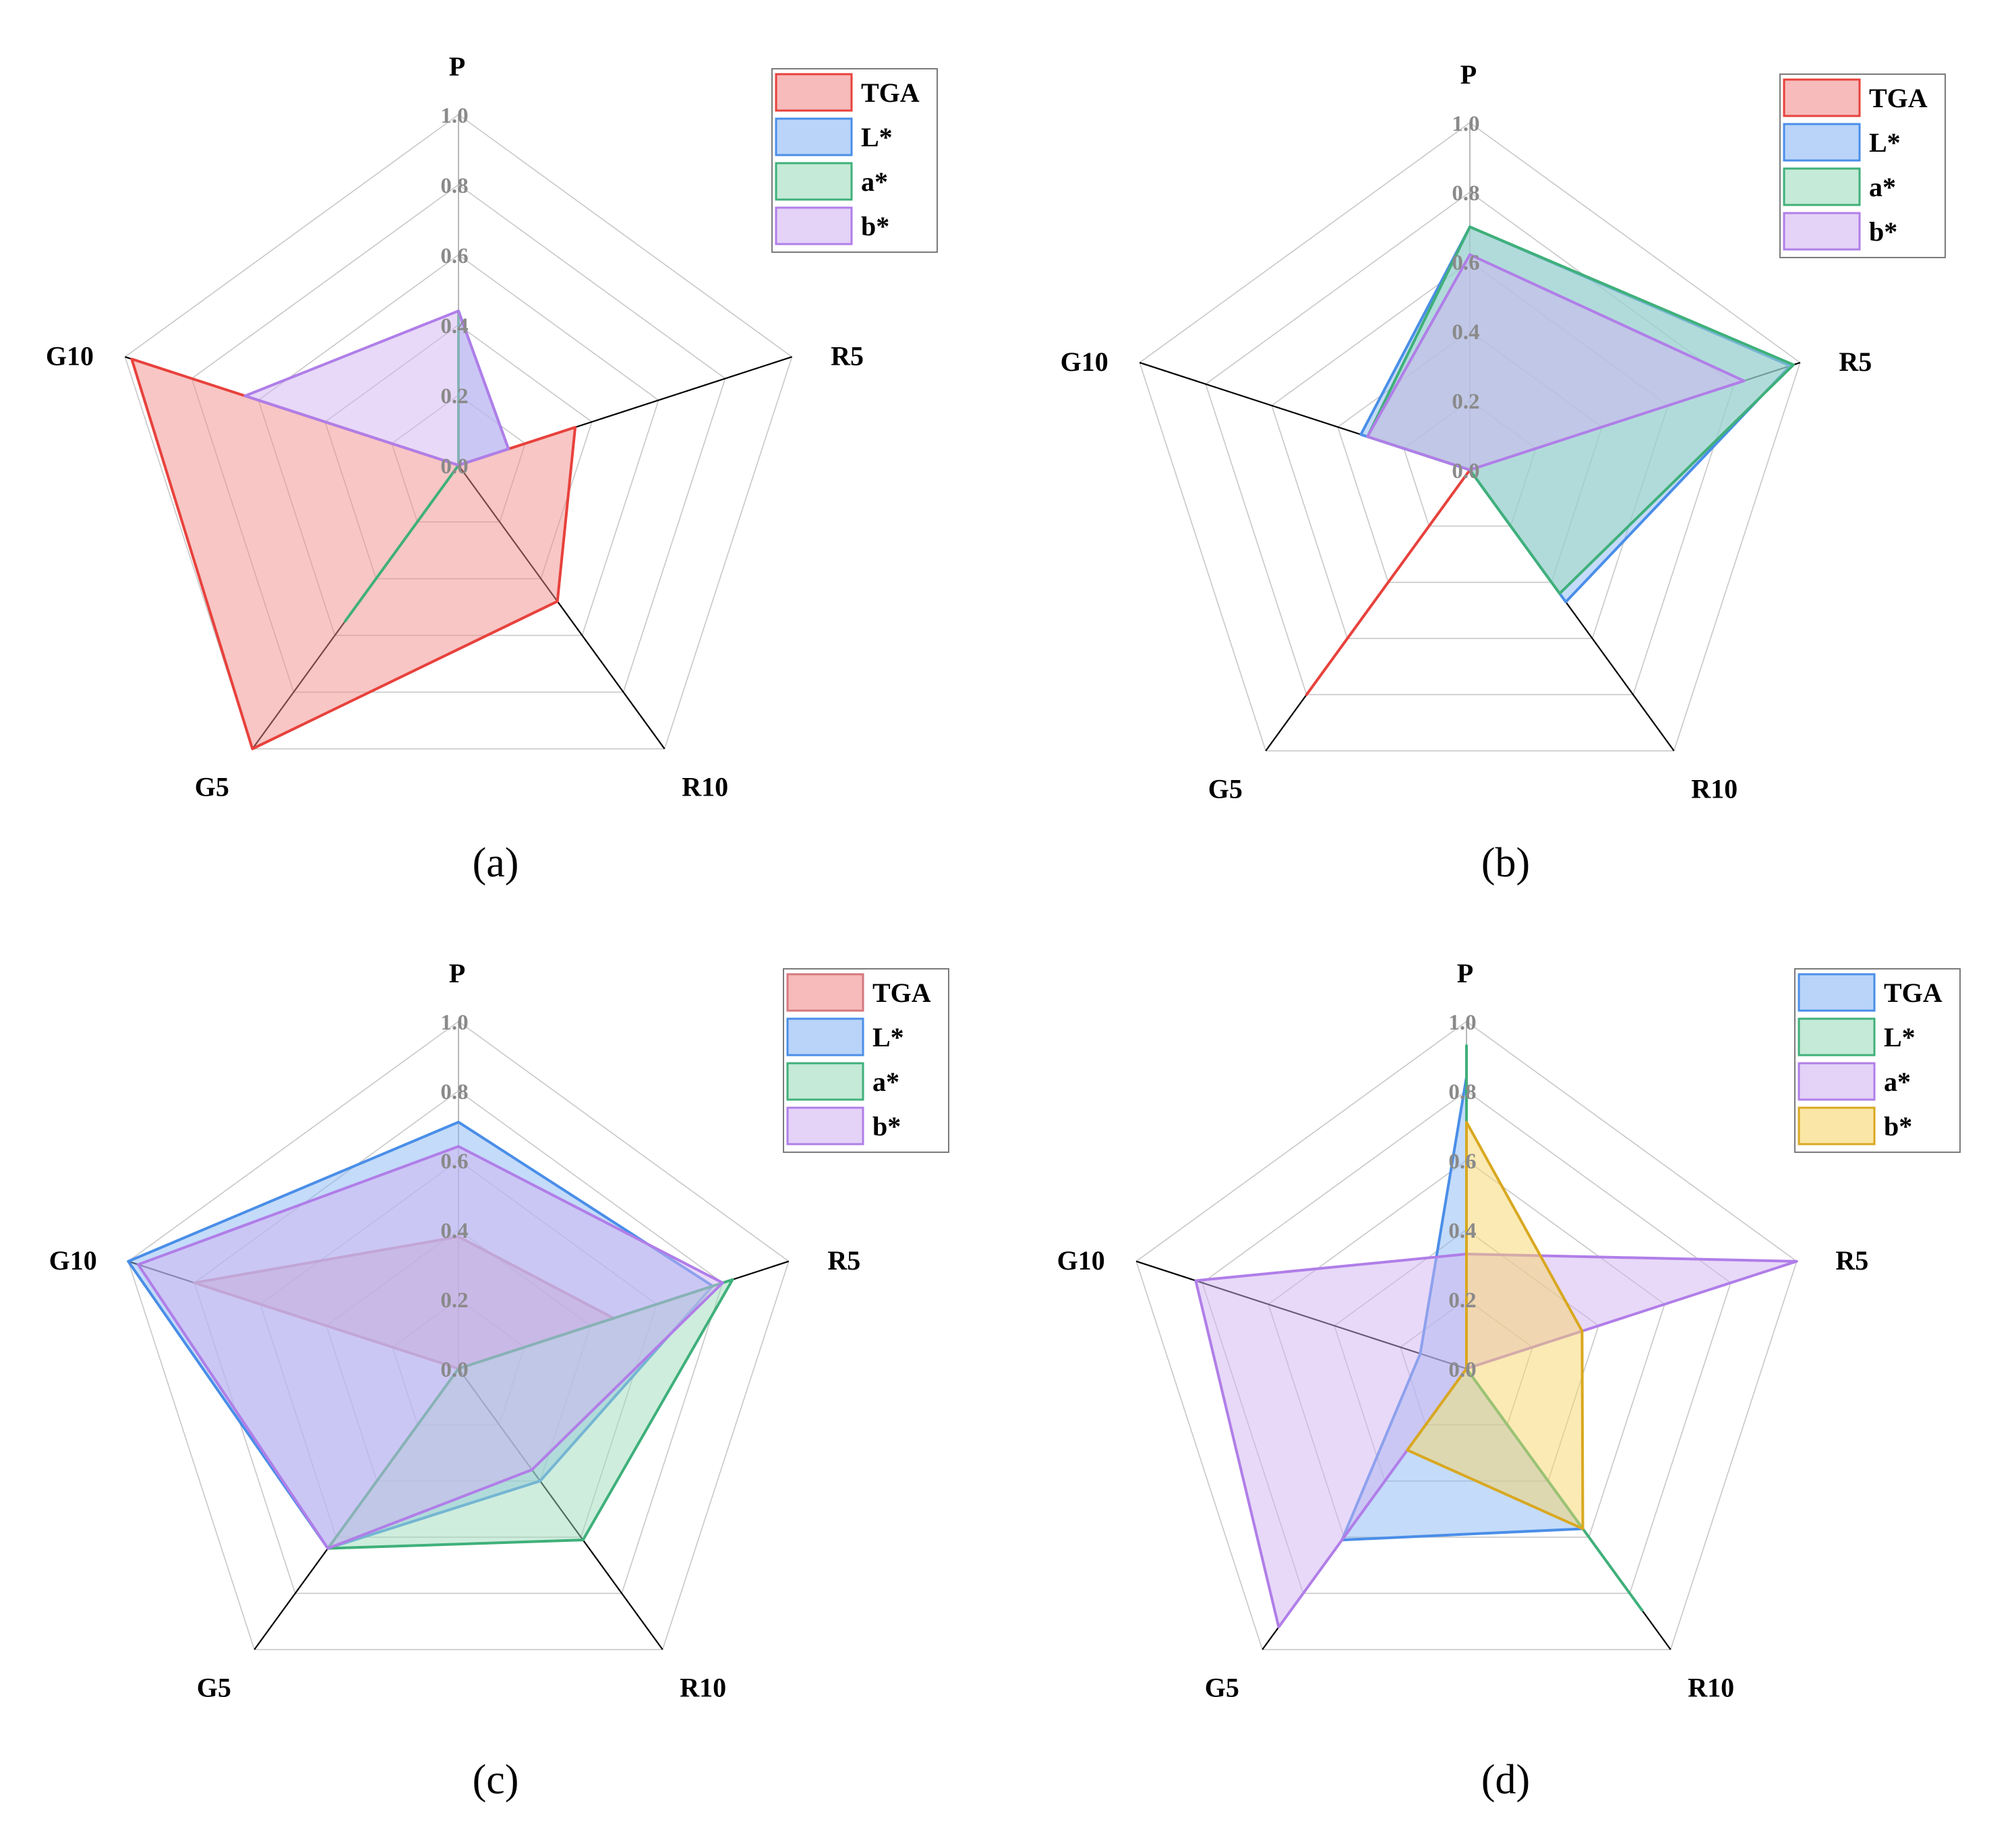 This screenshot has width=2016, height=1848. What do you see at coordinates (496, 1780) in the screenshot?
I see `panel-label: (c)` at bounding box center [496, 1780].